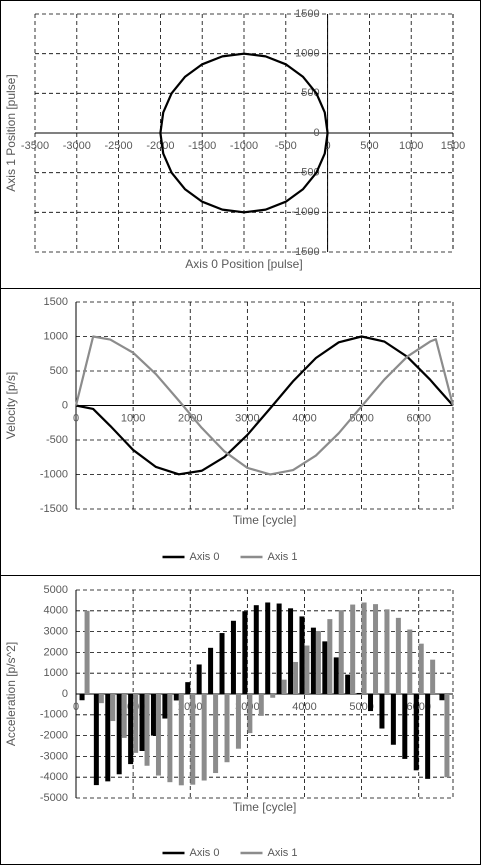  I want to click on x-tick-label: 500, so click(369, 146).